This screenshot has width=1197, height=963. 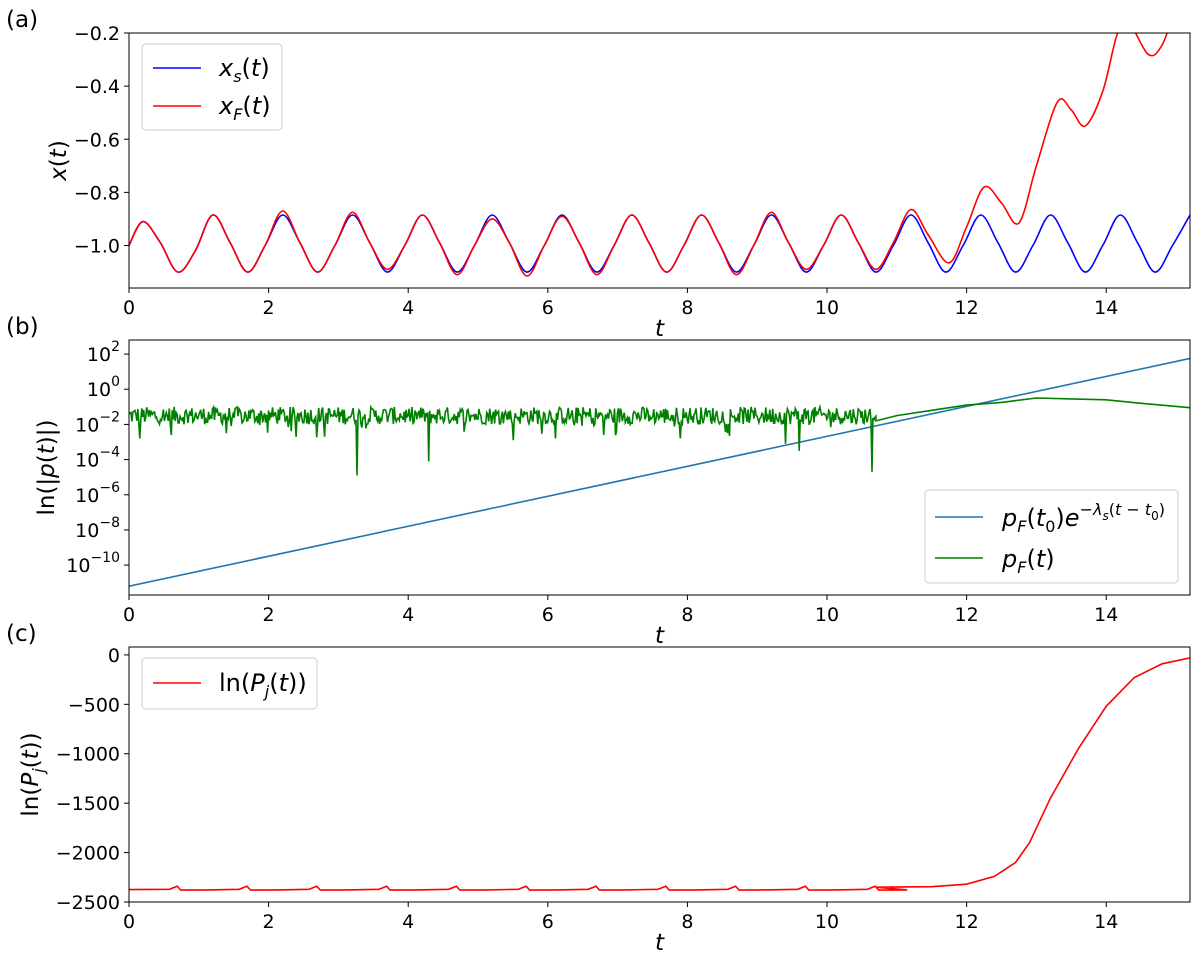 What do you see at coordinates (244, 70) in the screenshot?
I see `legend-item-xs: xs(t)` at bounding box center [244, 70].